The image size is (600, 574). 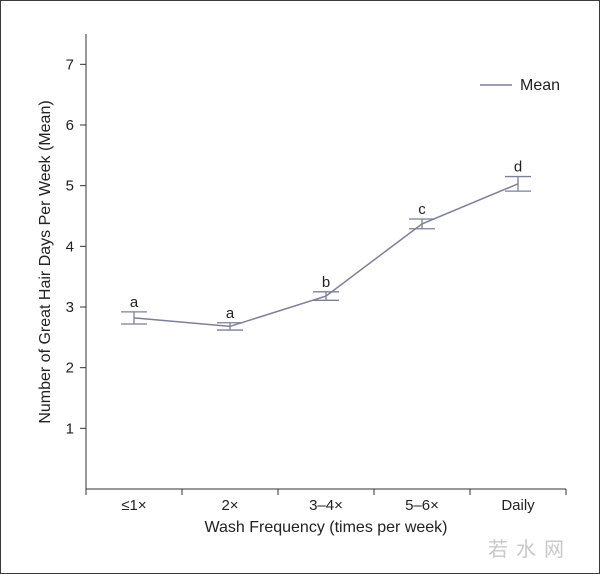 I want to click on x-ticks: ≤1× 2× 3–4× 5–6× Daily, so click(x=326, y=501).